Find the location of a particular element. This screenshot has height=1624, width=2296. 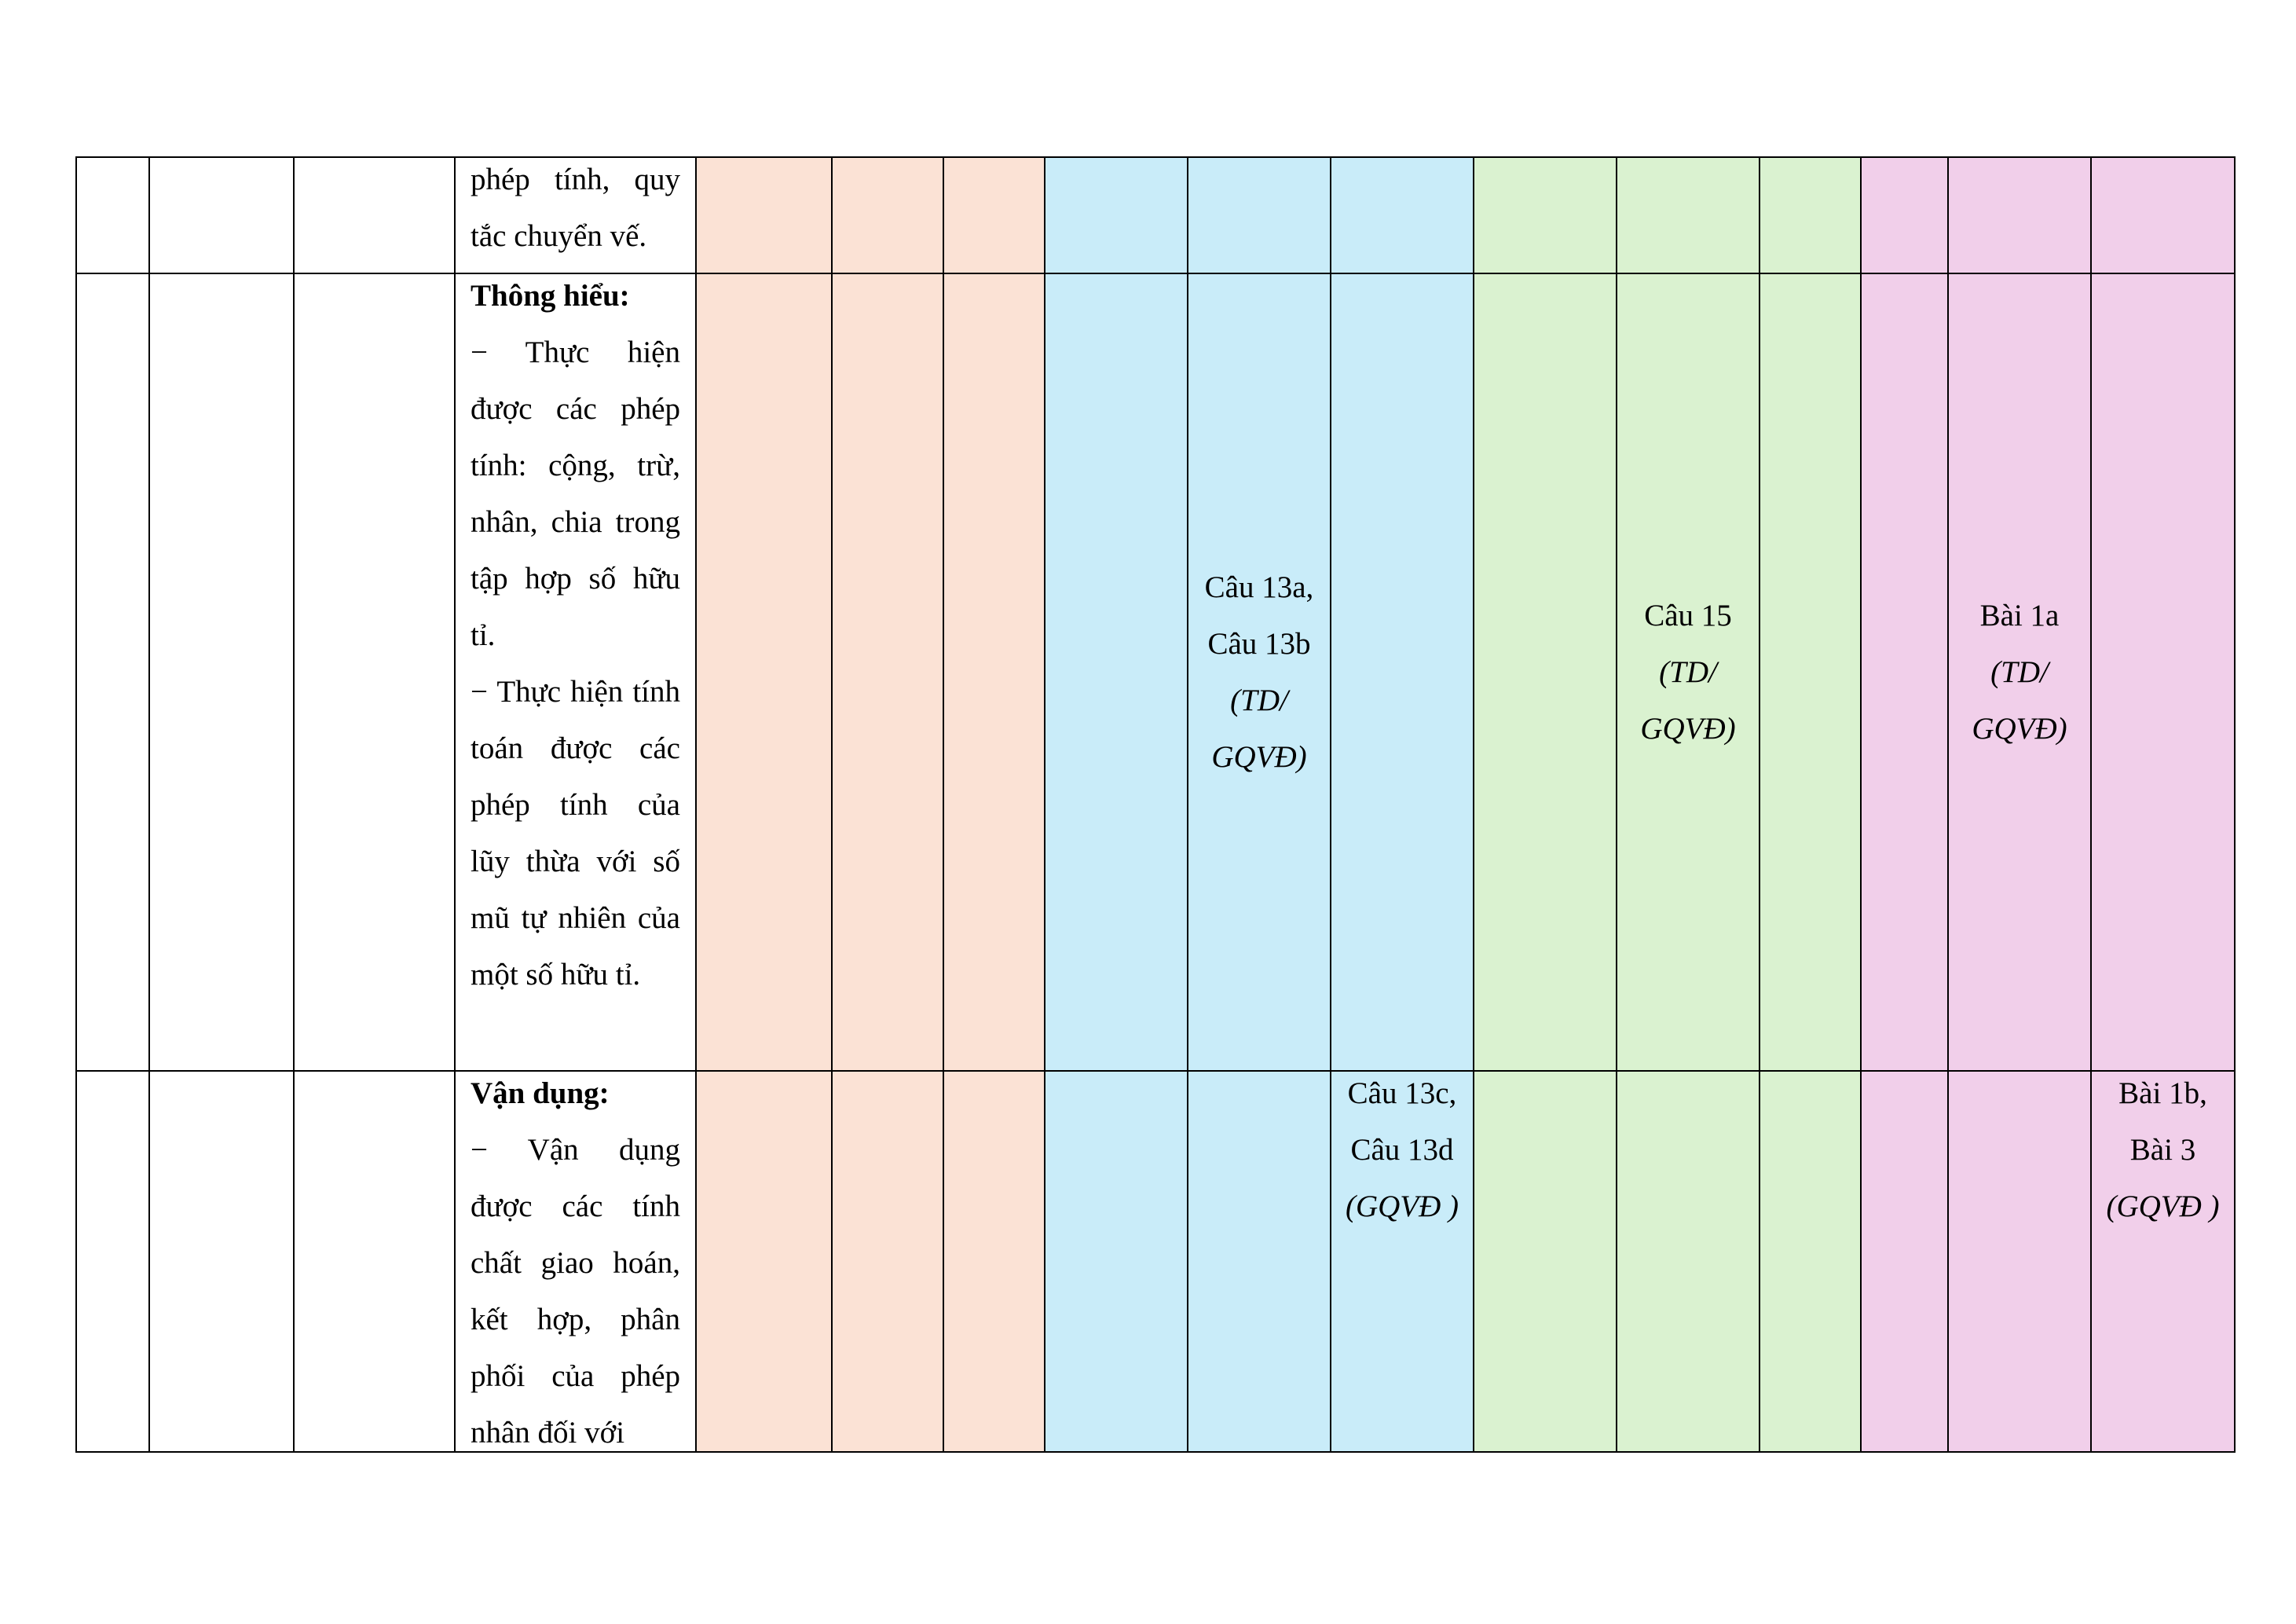

content-box: phép tính, quy tắc chuyển vế. is located at coordinates (575, 212).